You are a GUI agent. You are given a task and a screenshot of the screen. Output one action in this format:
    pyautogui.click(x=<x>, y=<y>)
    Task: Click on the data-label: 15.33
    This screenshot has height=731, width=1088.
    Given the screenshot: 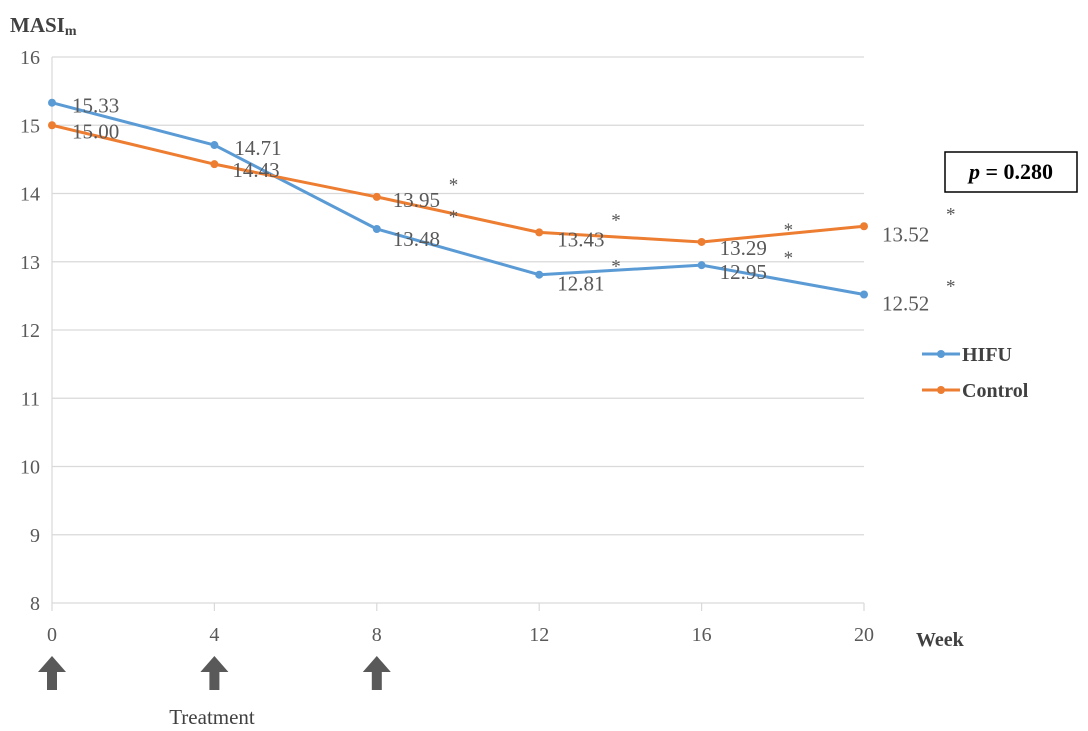 What is the action you would take?
    pyautogui.click(x=95, y=106)
    